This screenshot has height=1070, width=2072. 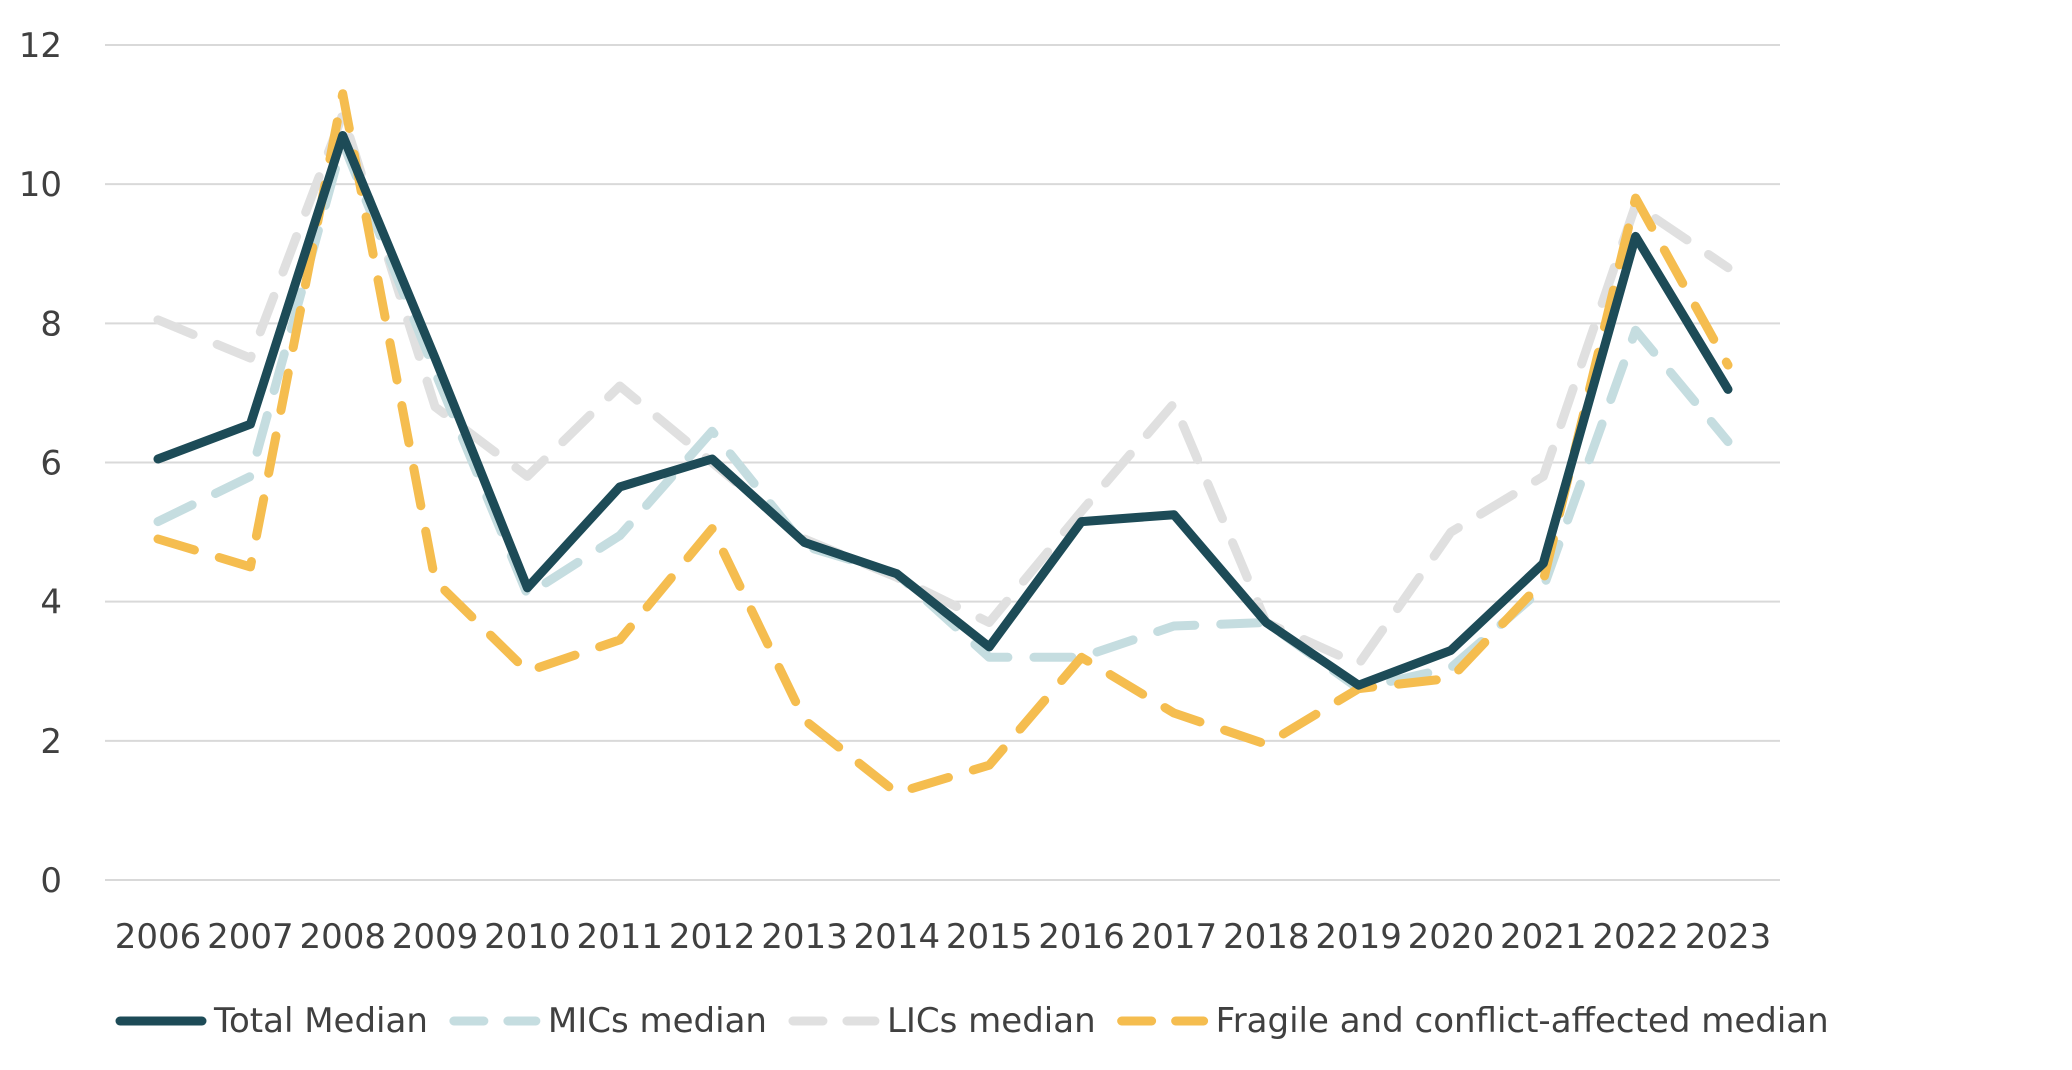 What do you see at coordinates (1728, 937) in the screenshot?
I see `x-tick-label: 2023` at bounding box center [1728, 937].